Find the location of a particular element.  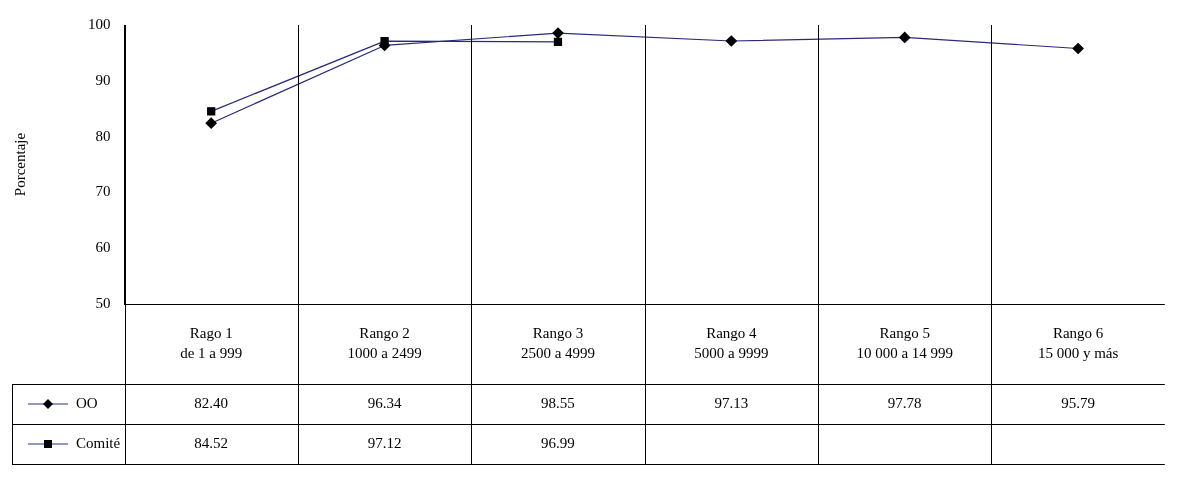

x-tick-label: Rango 5 10 000 a 14 999 is located at coordinates (905, 342).